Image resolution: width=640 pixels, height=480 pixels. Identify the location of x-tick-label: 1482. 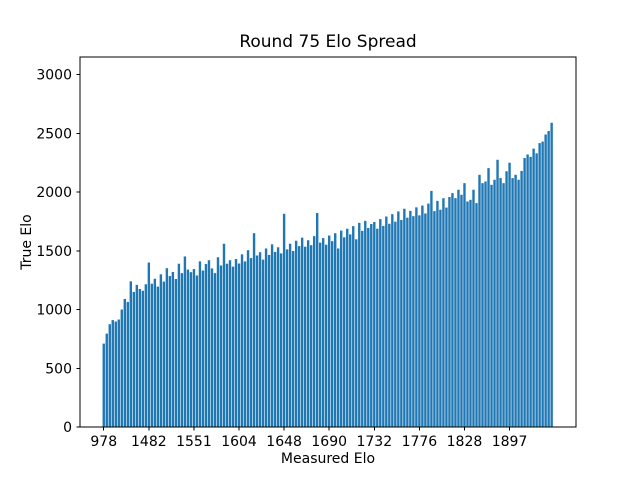
(149, 442).